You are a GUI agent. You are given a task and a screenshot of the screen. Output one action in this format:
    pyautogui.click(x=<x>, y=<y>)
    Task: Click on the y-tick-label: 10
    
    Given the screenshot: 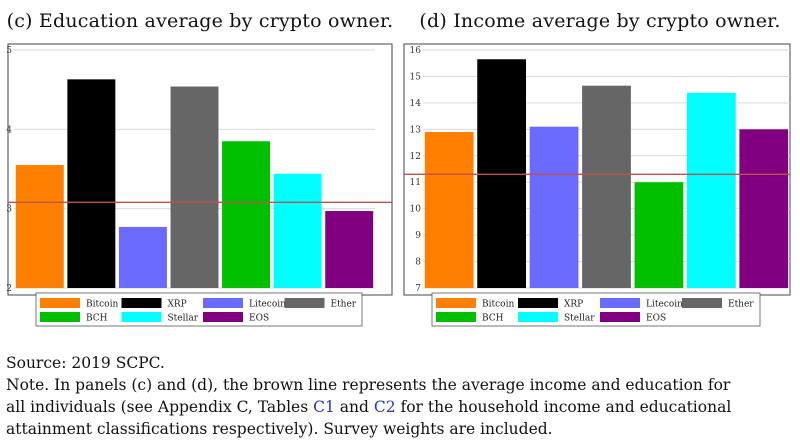 What is the action you would take?
    pyautogui.click(x=416, y=210)
    